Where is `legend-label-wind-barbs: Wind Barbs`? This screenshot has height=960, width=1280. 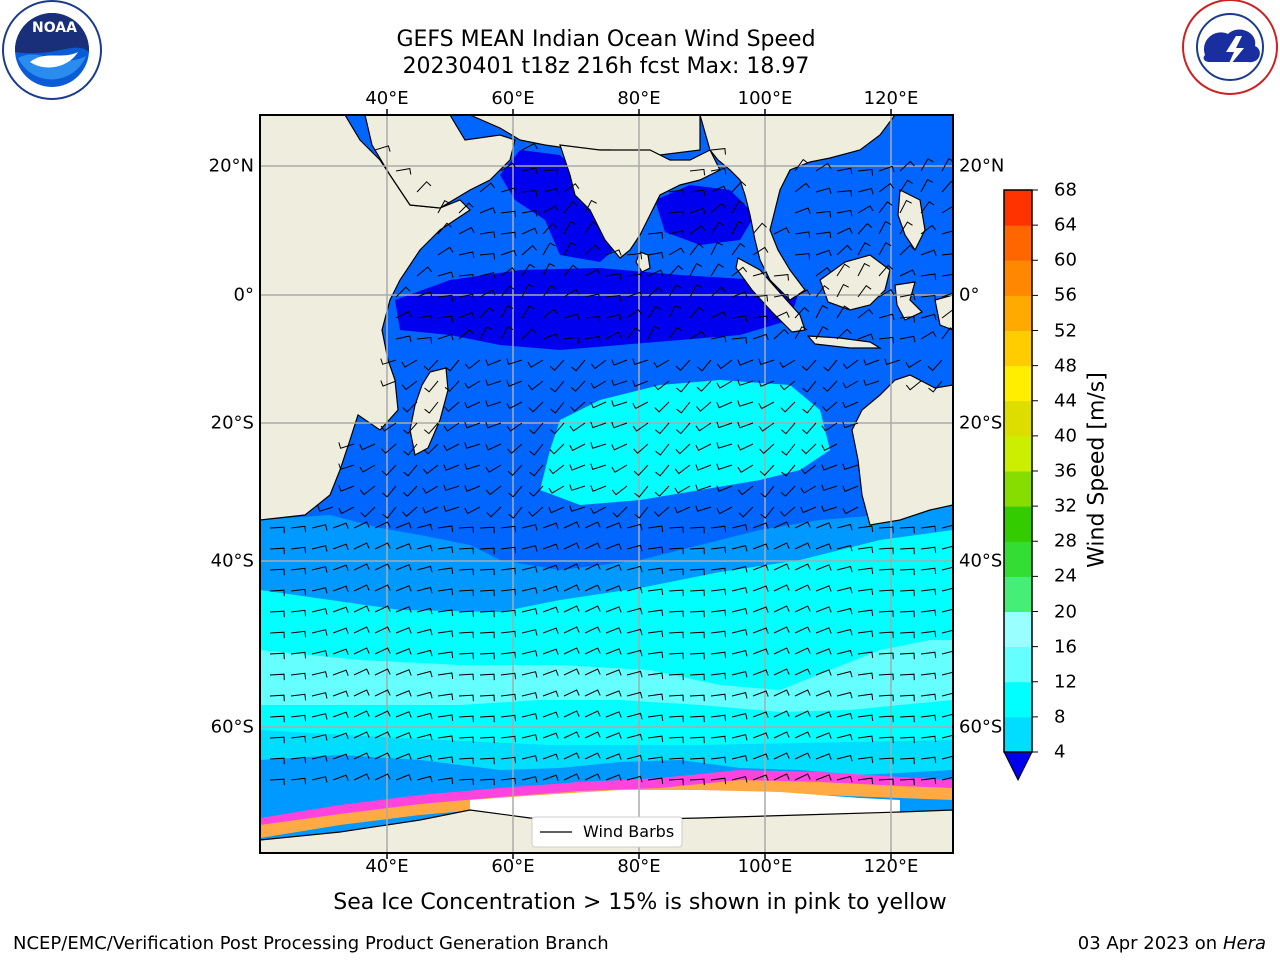 legend-label-wind-barbs: Wind Barbs is located at coordinates (629, 831).